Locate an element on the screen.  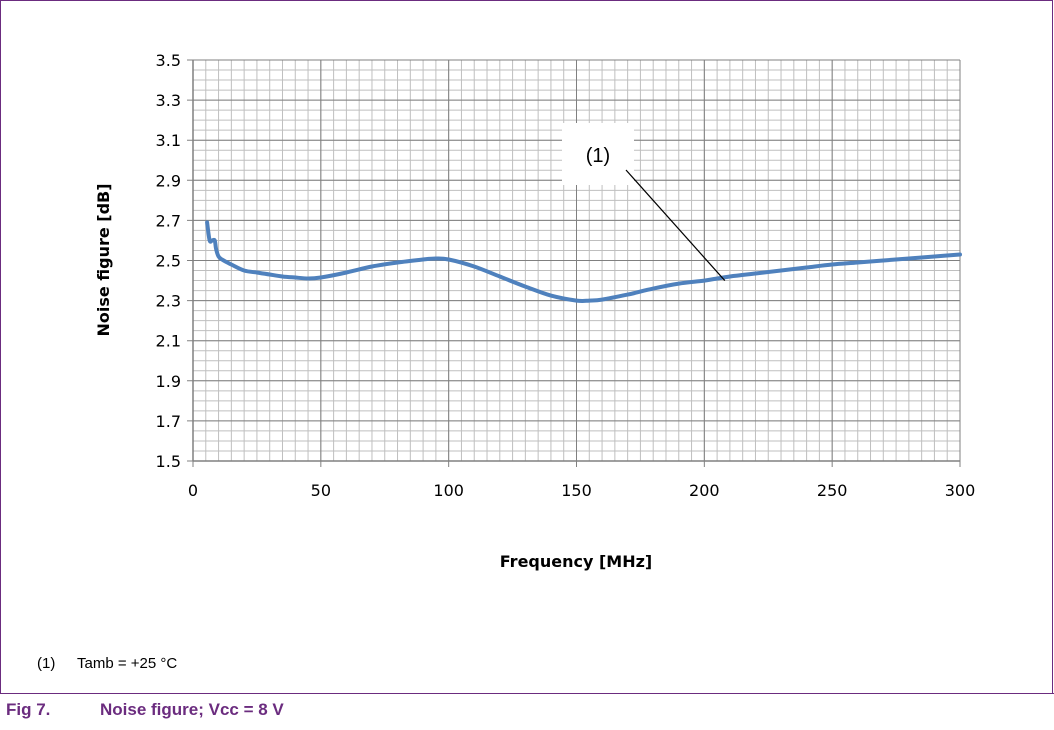
y-tick-labels: 1.5 1.7 1.9 2.1 2.3 2.5 2.7 2.9 3.1 3.3 3.5 is located at coordinates (168, 261).